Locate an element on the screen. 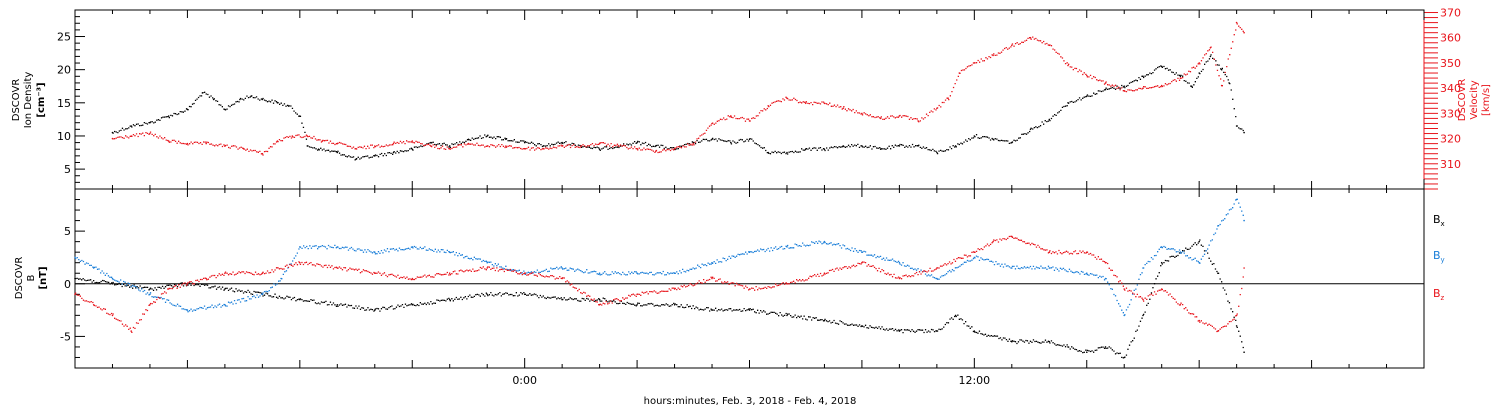 This screenshot has height=410, width=1500. velocity-axis: 310 320 330 340 350 360 370 is located at coordinates (1442, 98).